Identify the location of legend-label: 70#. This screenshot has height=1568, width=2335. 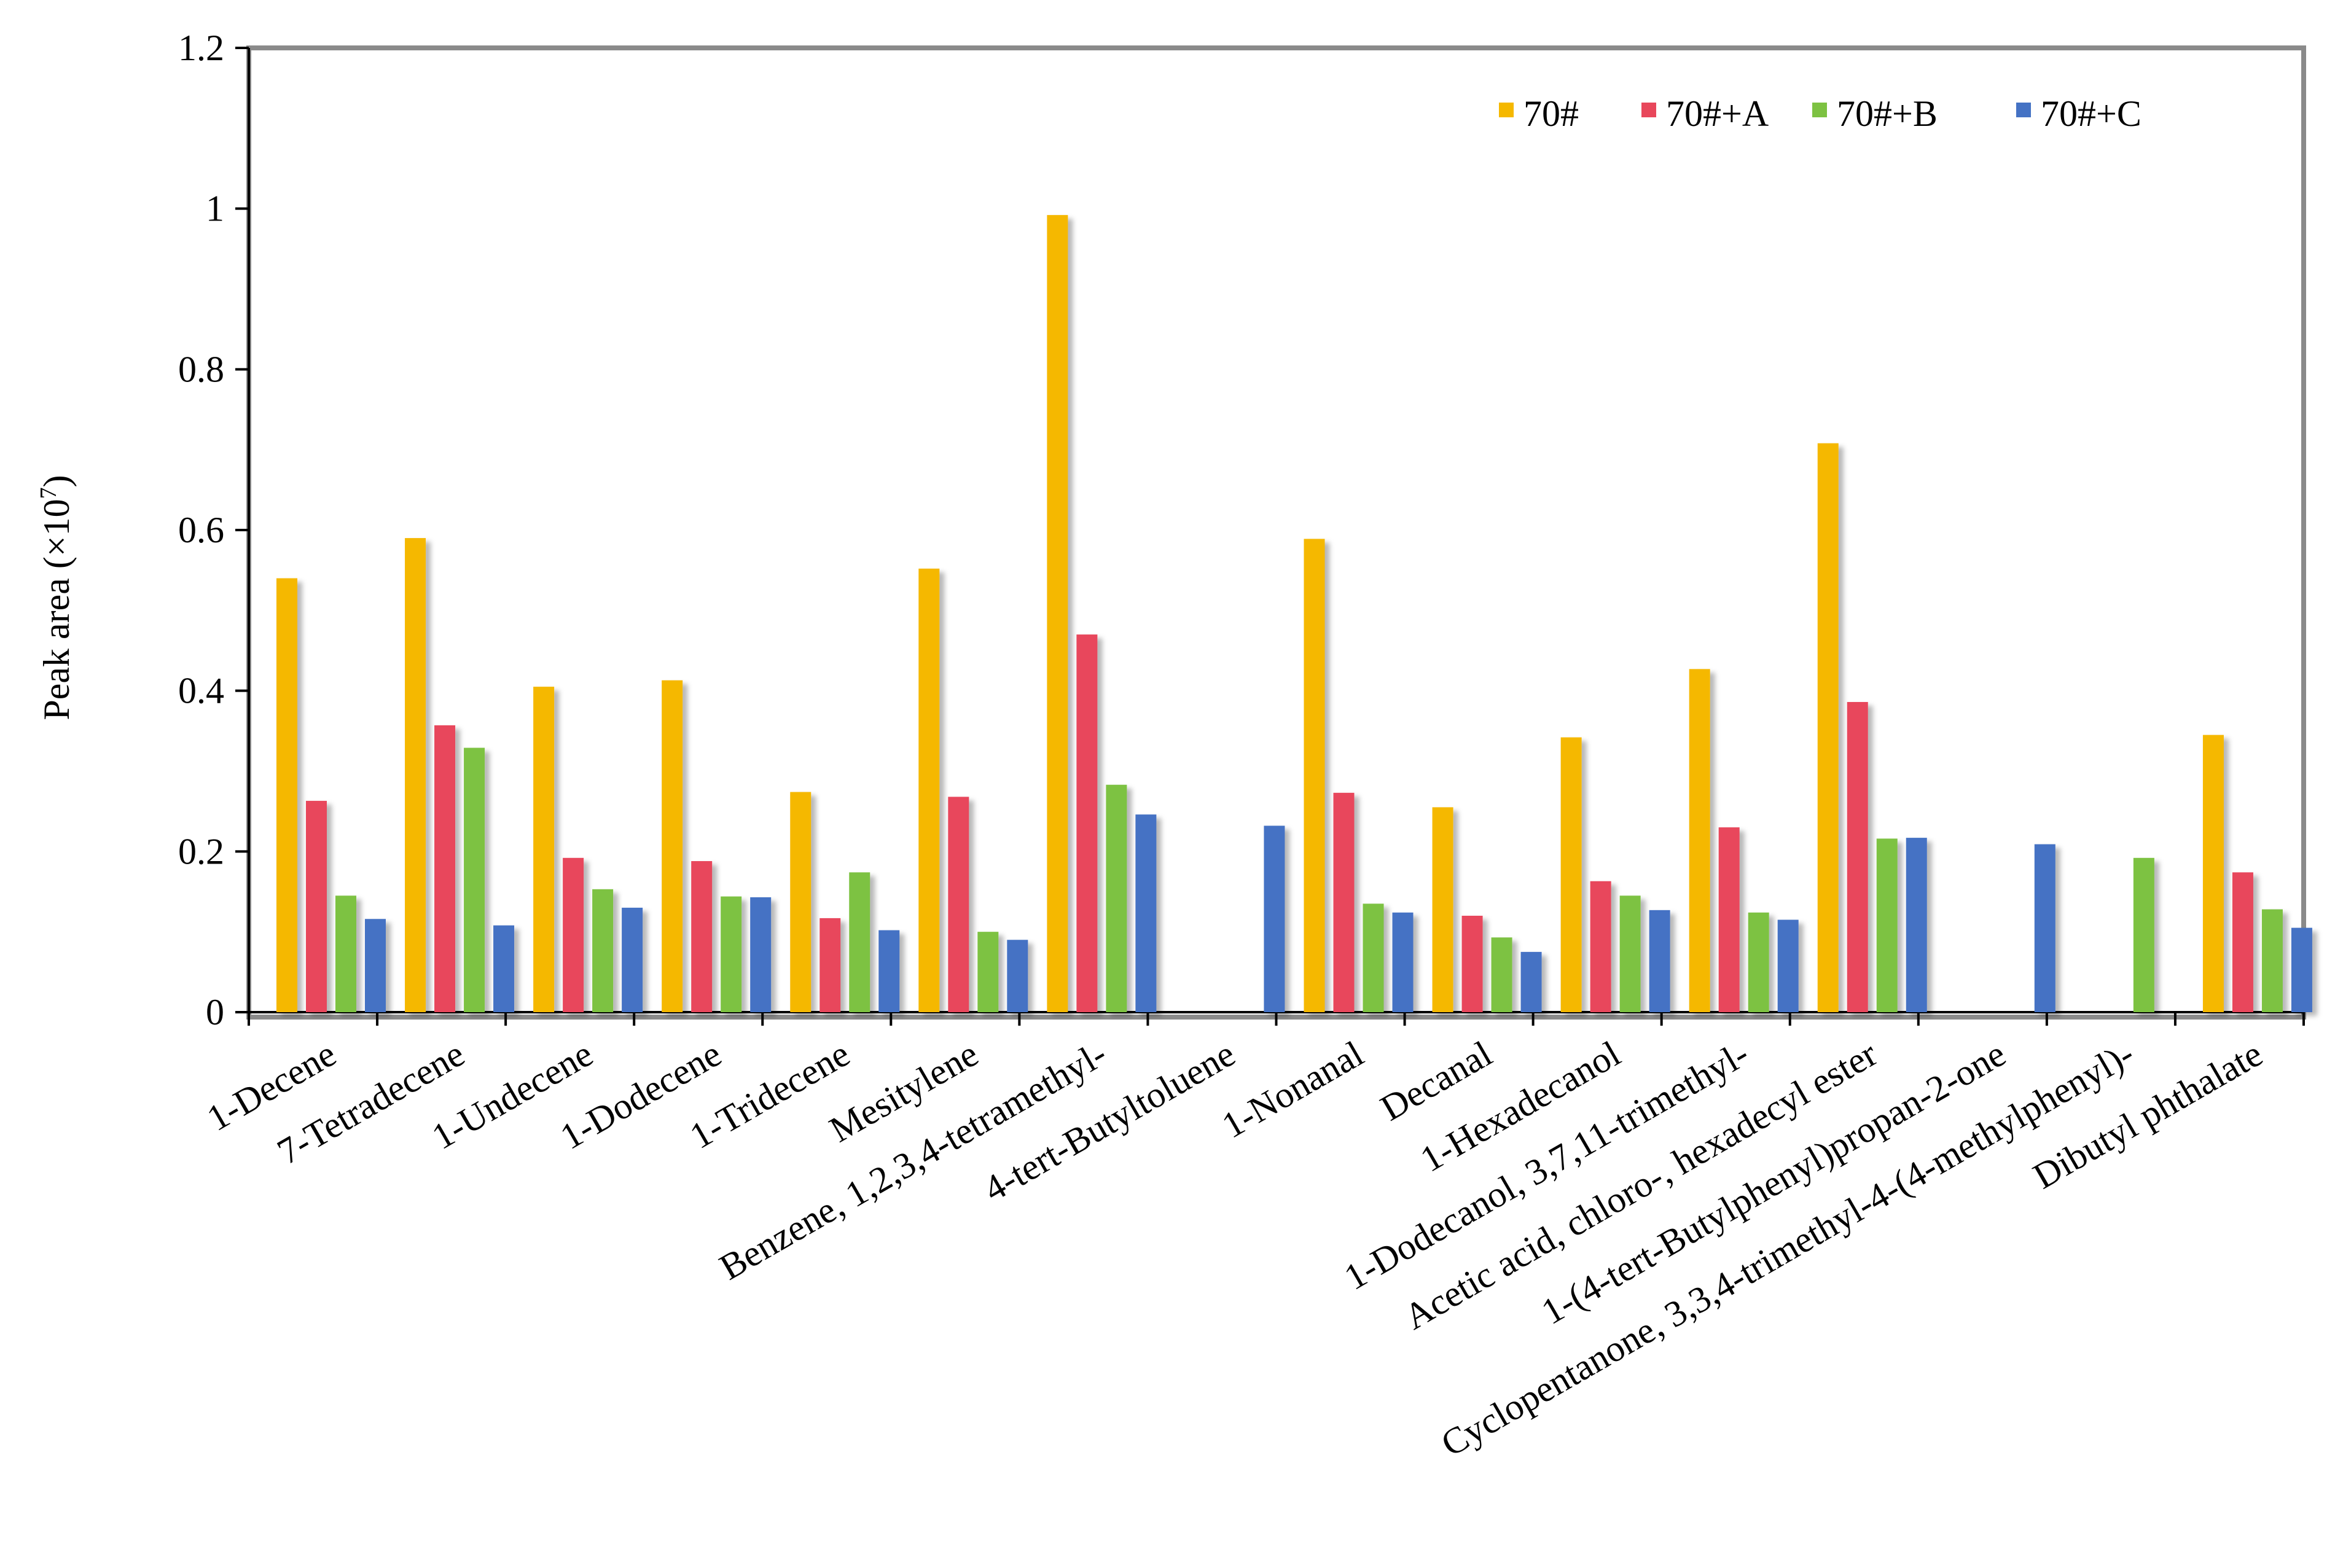
(1551, 113).